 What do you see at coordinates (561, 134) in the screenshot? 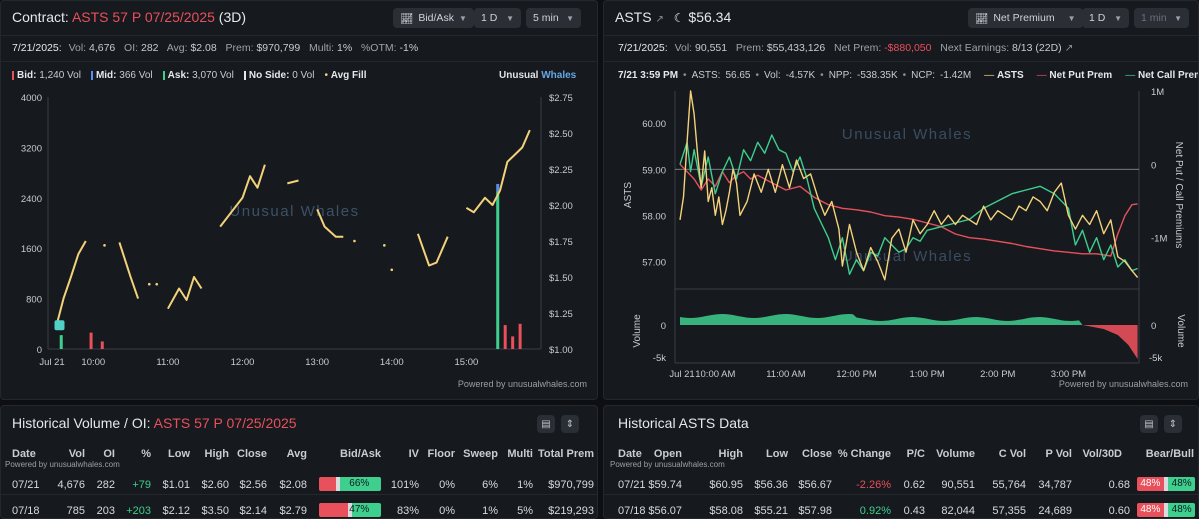
I see `price-tick-label: $2.50` at bounding box center [561, 134].